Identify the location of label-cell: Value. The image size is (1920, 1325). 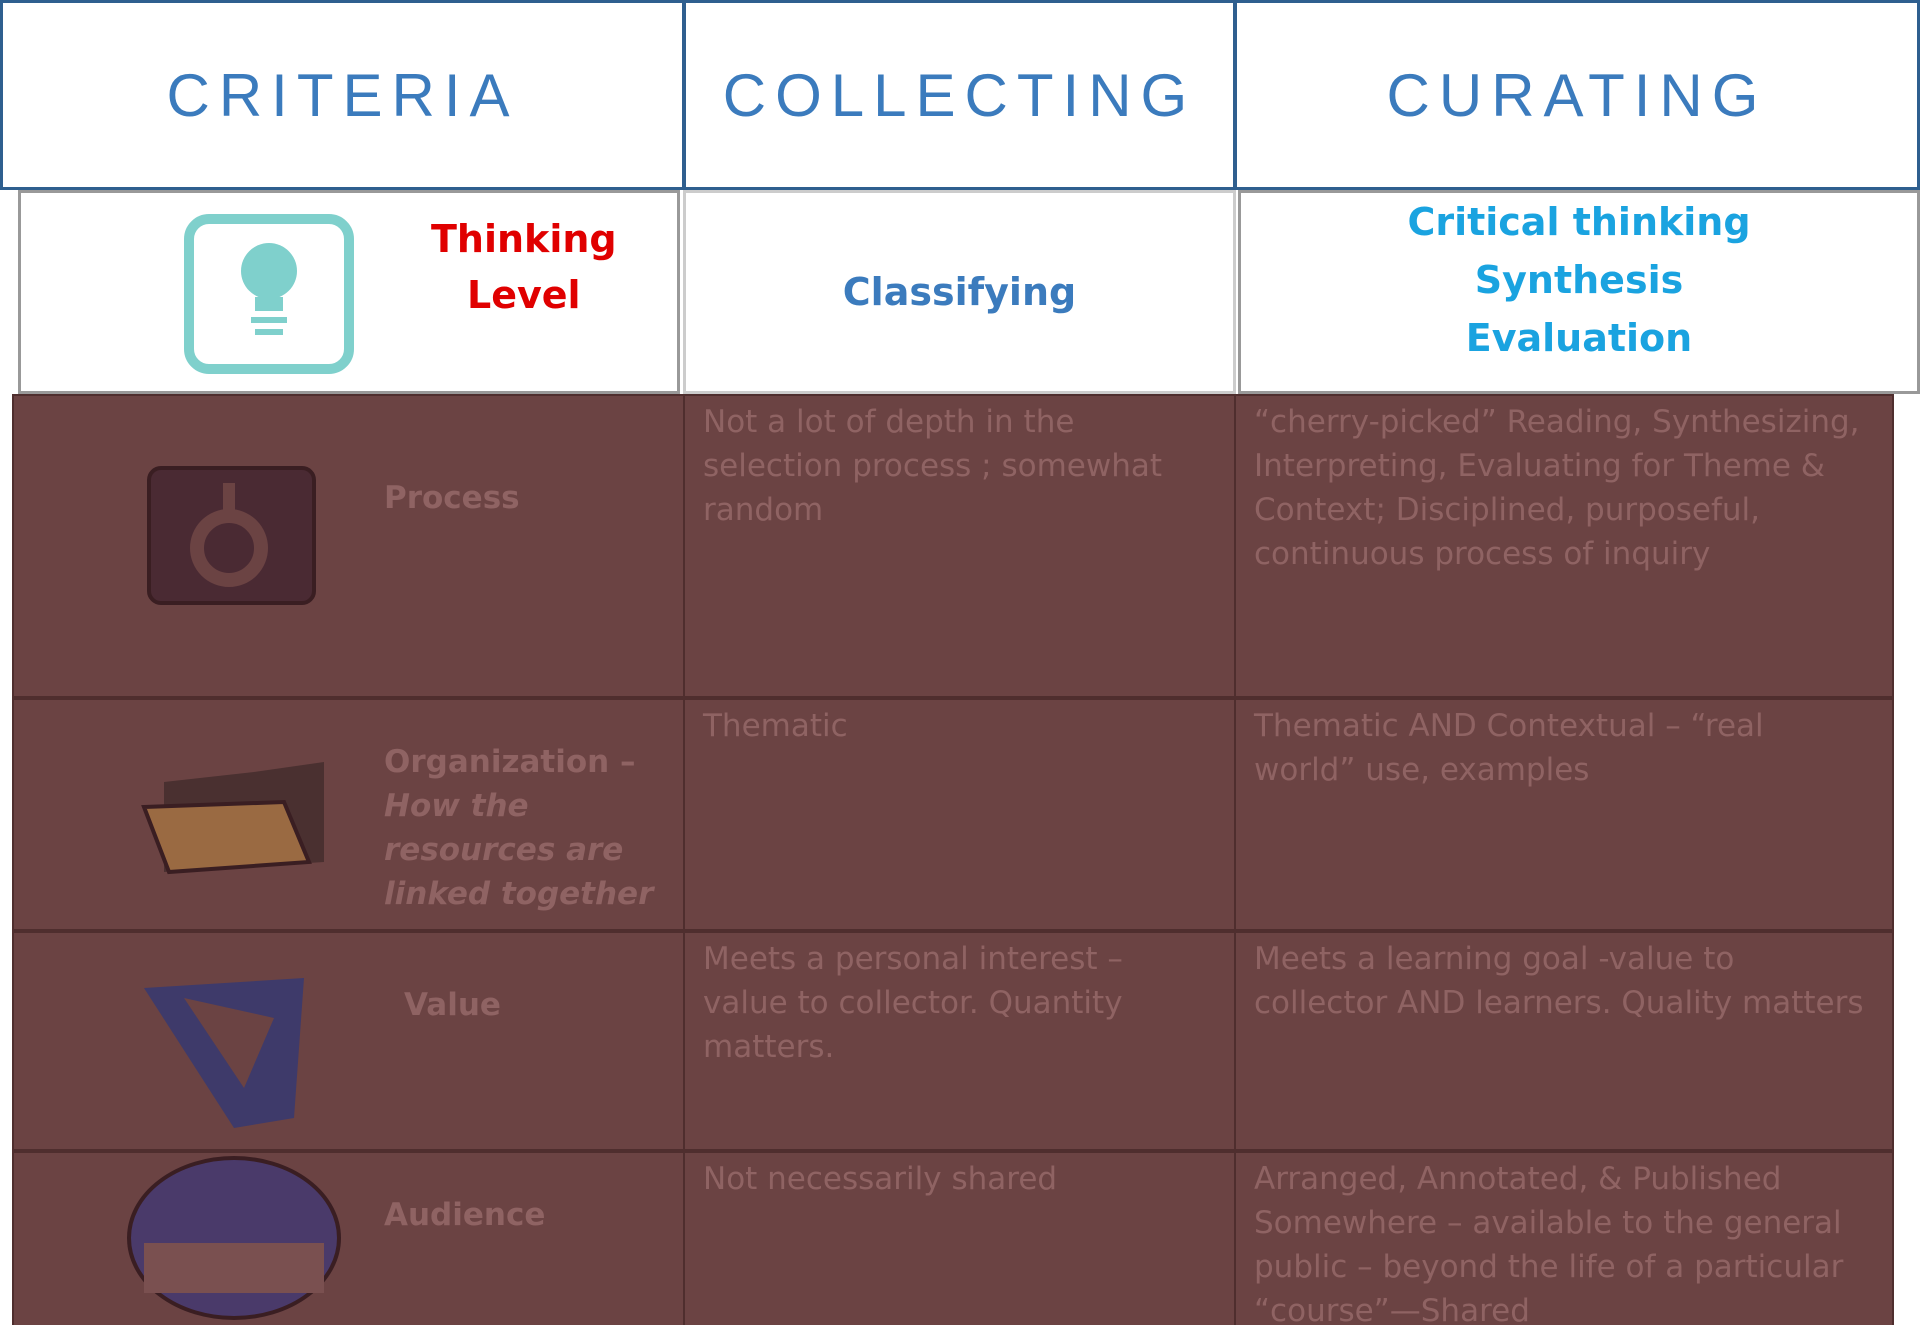
(348, 1041).